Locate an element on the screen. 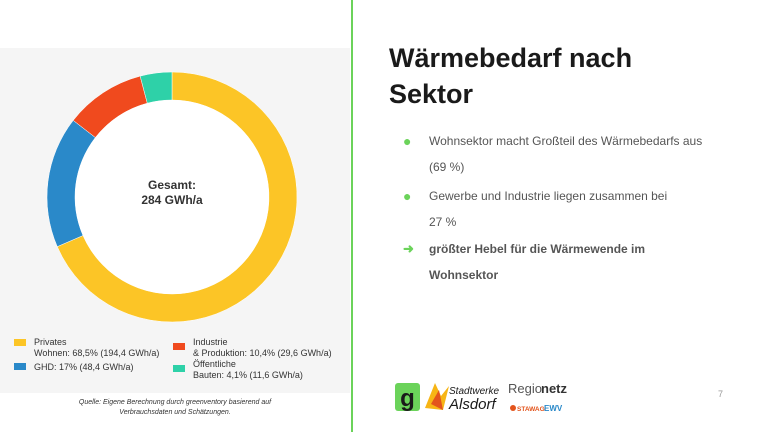 The width and height of the screenshot is (768, 432). greenventory-logo: g is located at coordinates (407, 397).